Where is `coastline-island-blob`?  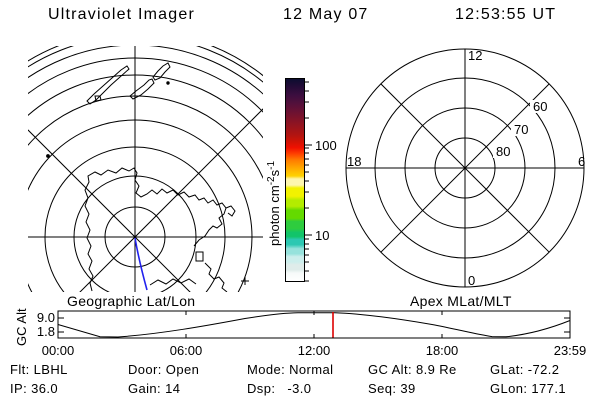
coastline-island-blob is located at coordinates (199, 256).